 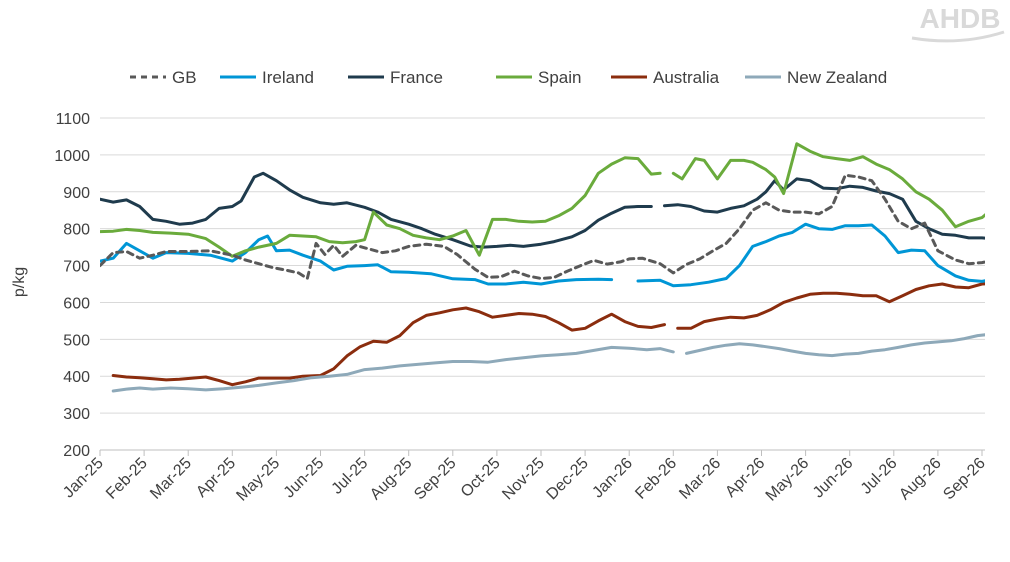 I want to click on legend-label: New Zealand, so click(x=837, y=77).